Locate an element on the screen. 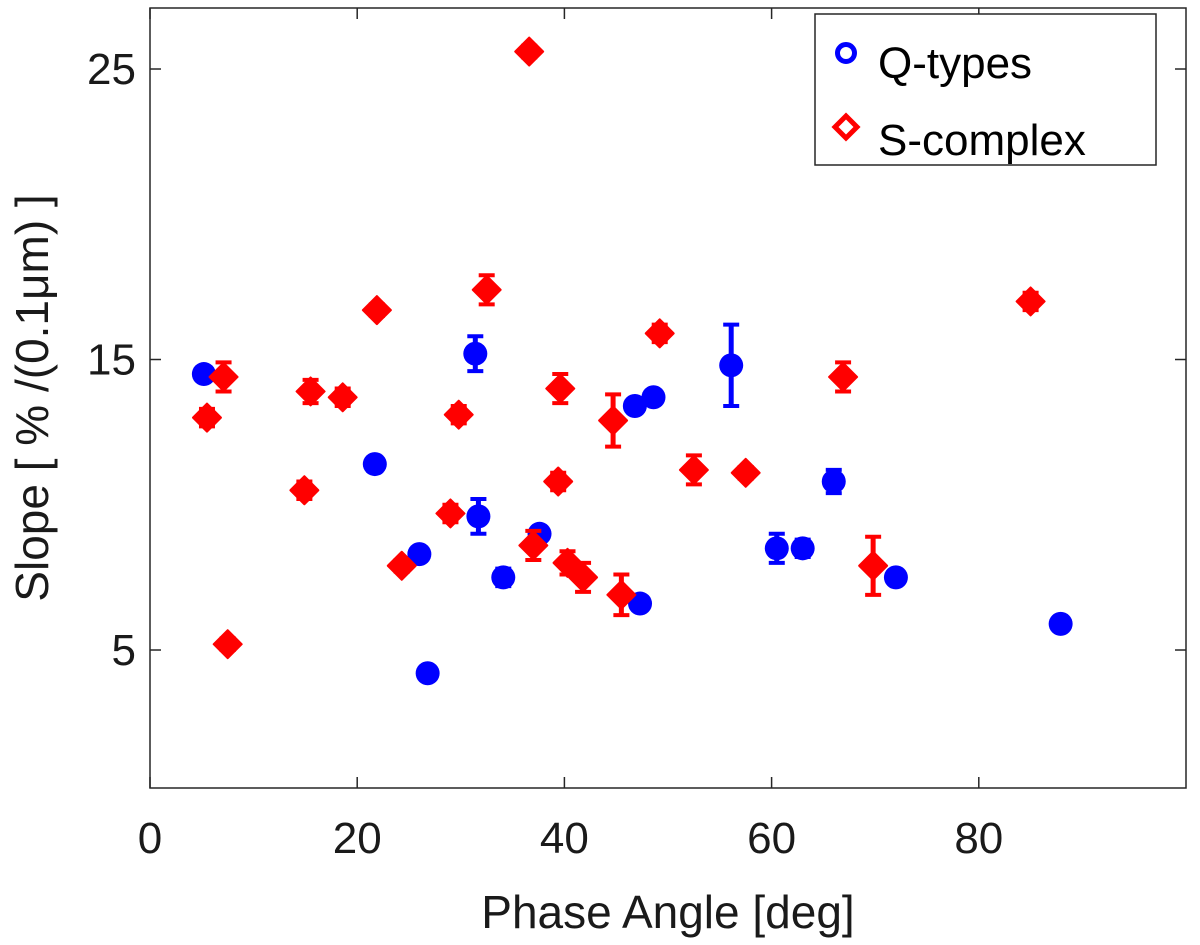 The image size is (1200, 945). legend-box is located at coordinates (985, 89).